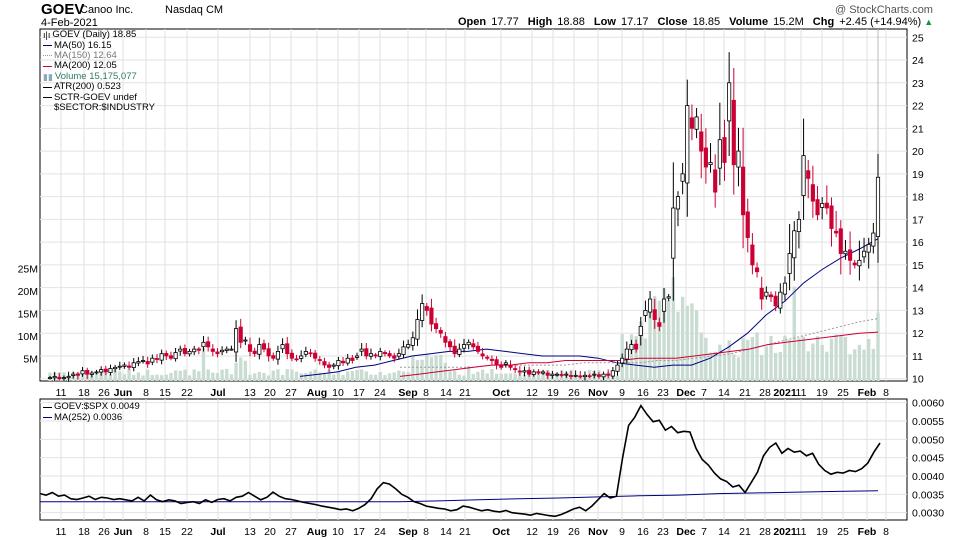  What do you see at coordinates (426, 393) in the screenshot?
I see `x-tick-label: 8` at bounding box center [426, 393].